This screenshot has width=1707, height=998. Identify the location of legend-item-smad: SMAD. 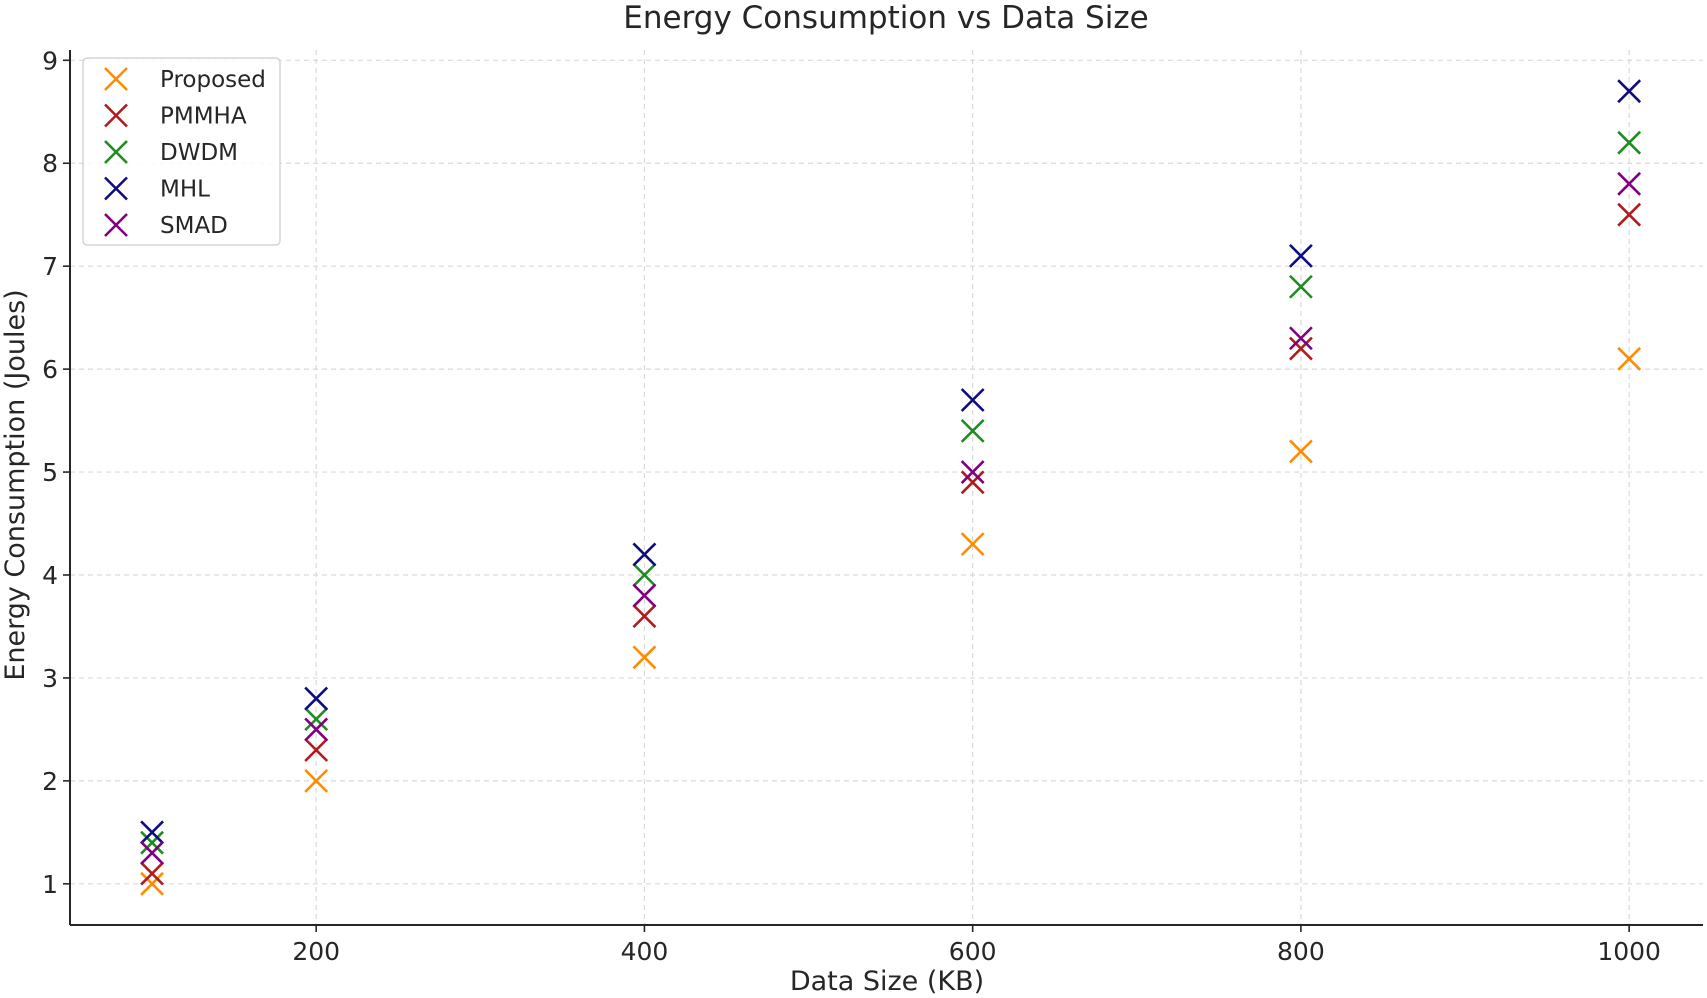
(166, 226).